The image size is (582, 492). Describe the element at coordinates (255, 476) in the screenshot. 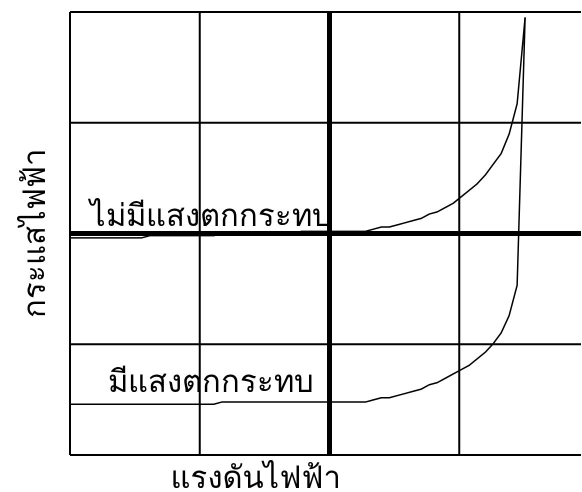

I see `x-axis-title: แรงดันไฟฟ้า` at that location.